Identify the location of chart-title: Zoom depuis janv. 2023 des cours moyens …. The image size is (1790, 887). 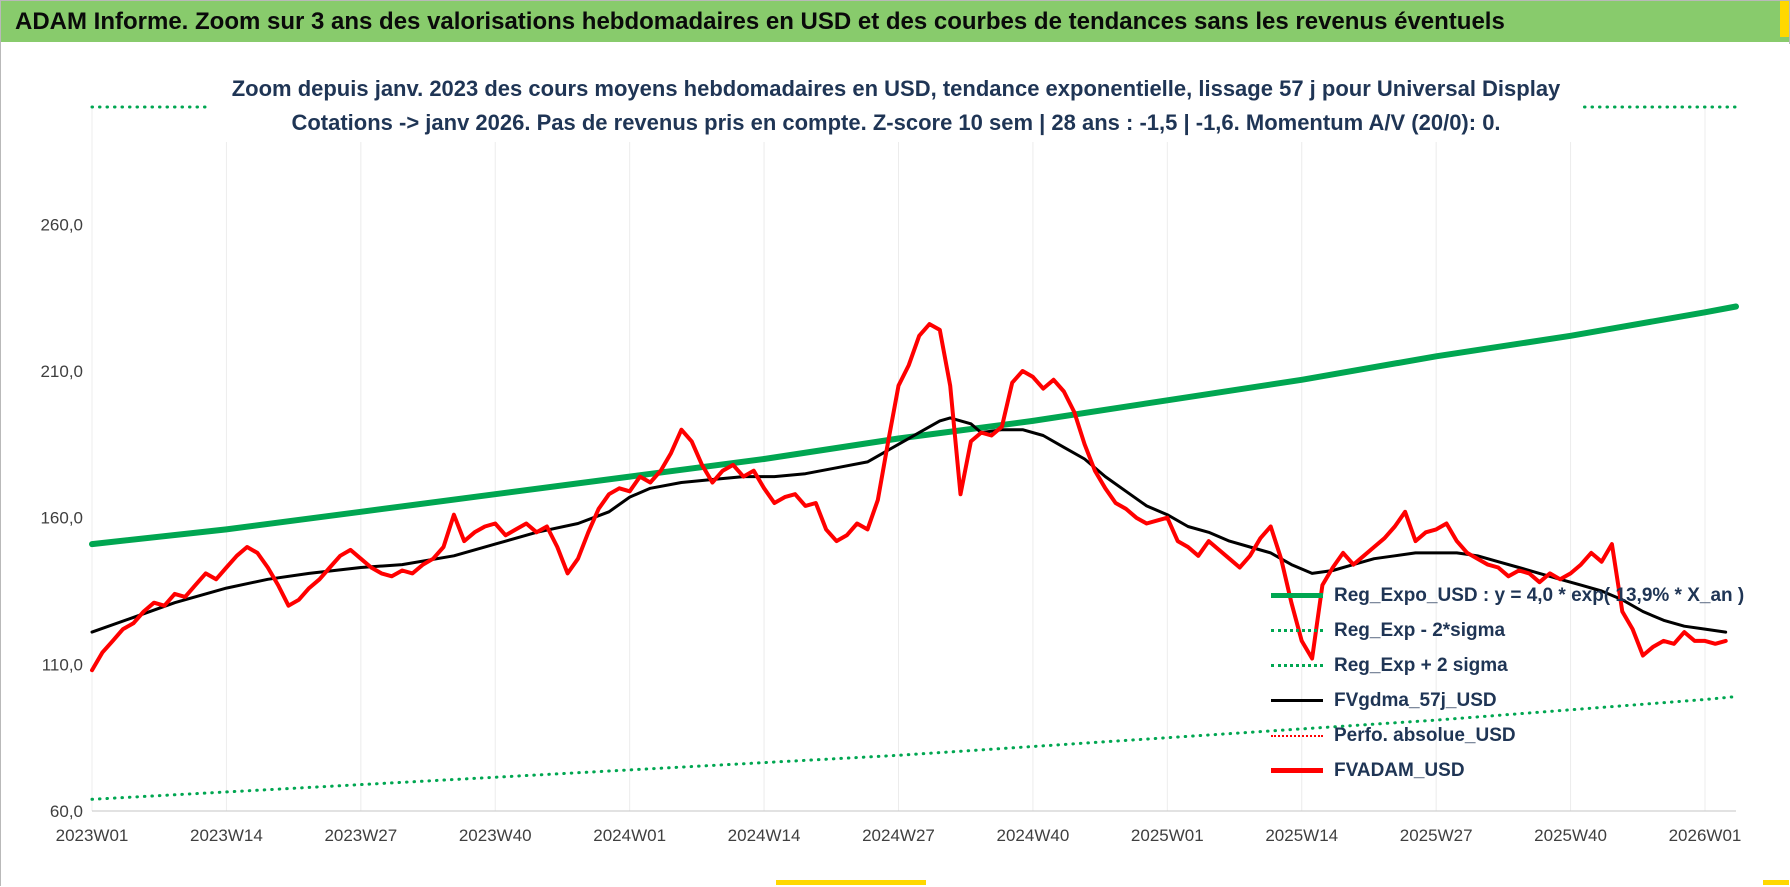
(896, 106).